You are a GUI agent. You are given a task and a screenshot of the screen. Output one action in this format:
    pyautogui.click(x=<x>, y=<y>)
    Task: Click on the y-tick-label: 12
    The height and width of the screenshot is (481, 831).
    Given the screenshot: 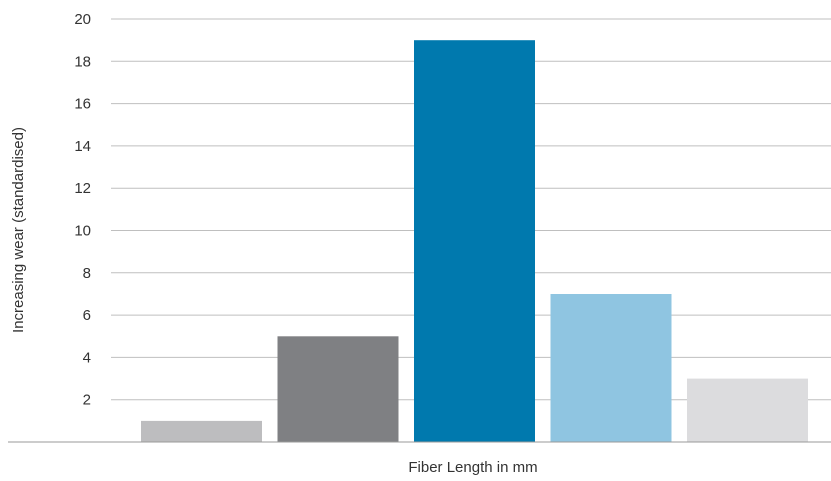 What is the action you would take?
    pyautogui.click(x=82, y=188)
    